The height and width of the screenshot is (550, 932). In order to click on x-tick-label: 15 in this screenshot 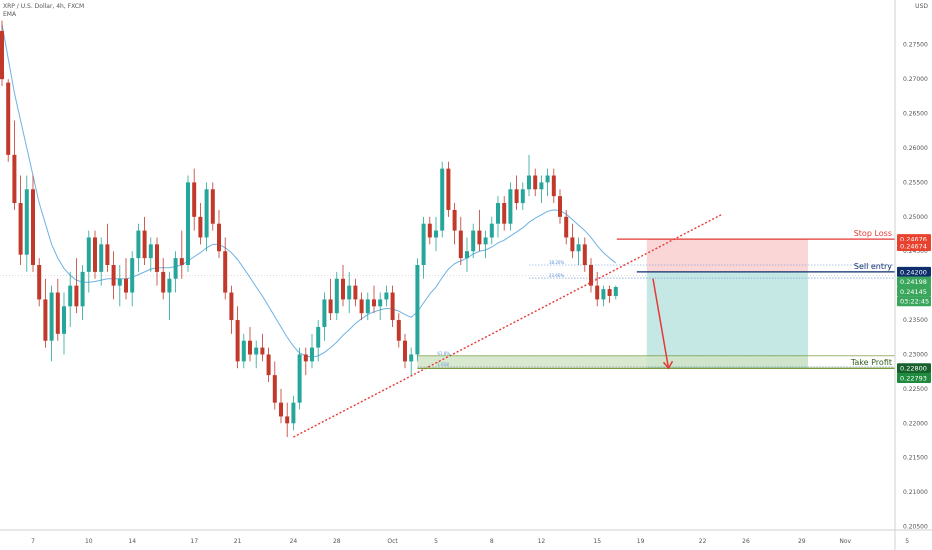, I will do `click(597, 541)`.